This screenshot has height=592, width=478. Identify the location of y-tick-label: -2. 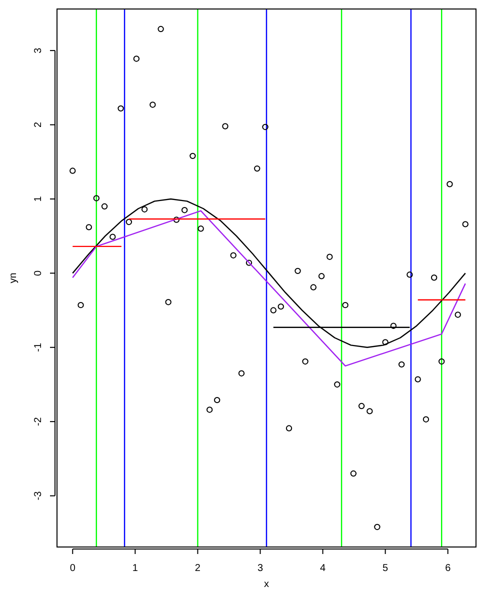
(38, 421).